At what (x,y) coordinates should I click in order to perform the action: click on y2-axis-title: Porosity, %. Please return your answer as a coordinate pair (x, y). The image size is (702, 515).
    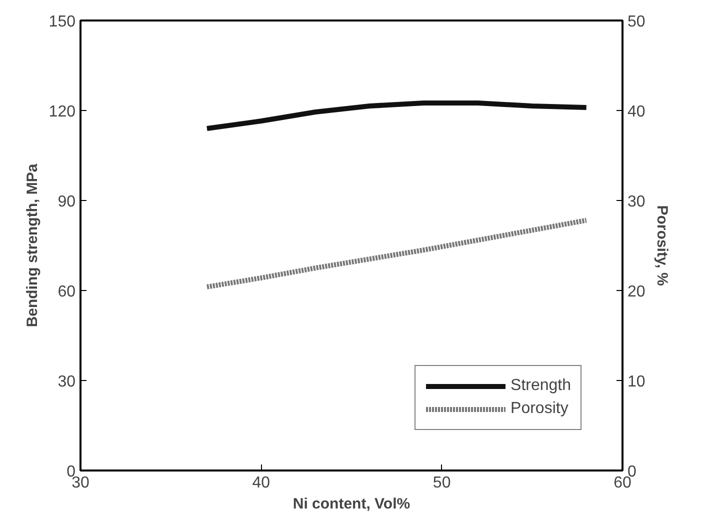
    Looking at the image, I should click on (661, 245).